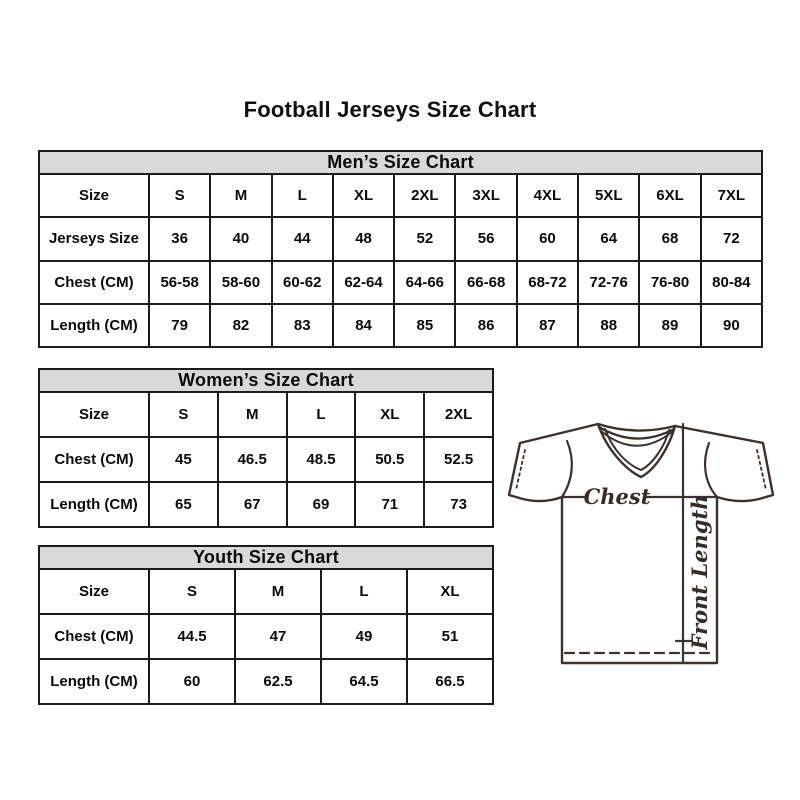 This screenshot has width=800, height=800. Describe the element at coordinates (302, 282) in the screenshot. I see `value-cell: 60-62` at that location.